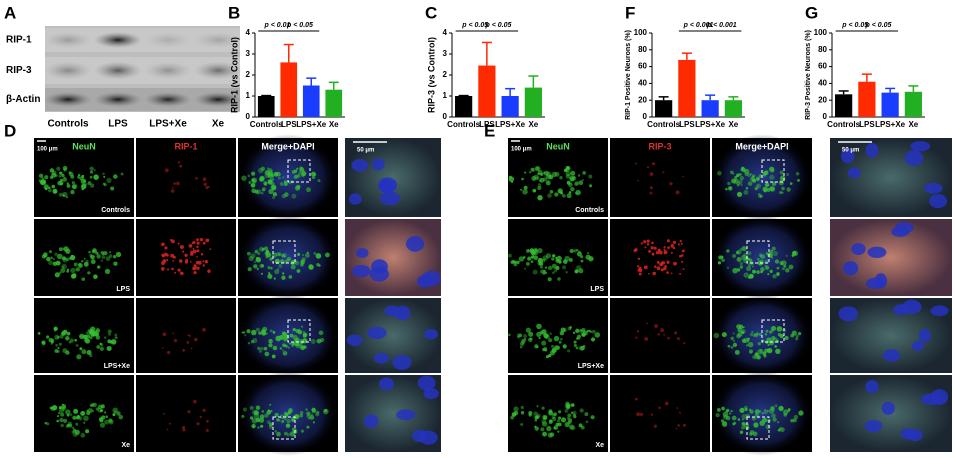 Image resolution: width=955 pixels, height=458 pixels. Describe the element at coordinates (599, 445) in the screenshot. I see `row-label: Xe` at that location.